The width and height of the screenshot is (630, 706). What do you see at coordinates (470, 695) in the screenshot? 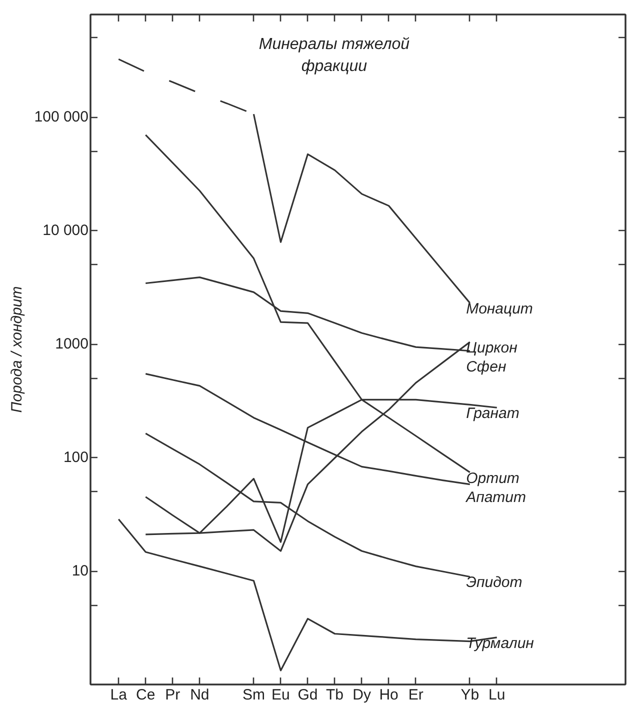
I see `x-tick-label: Yb` at bounding box center [470, 695].